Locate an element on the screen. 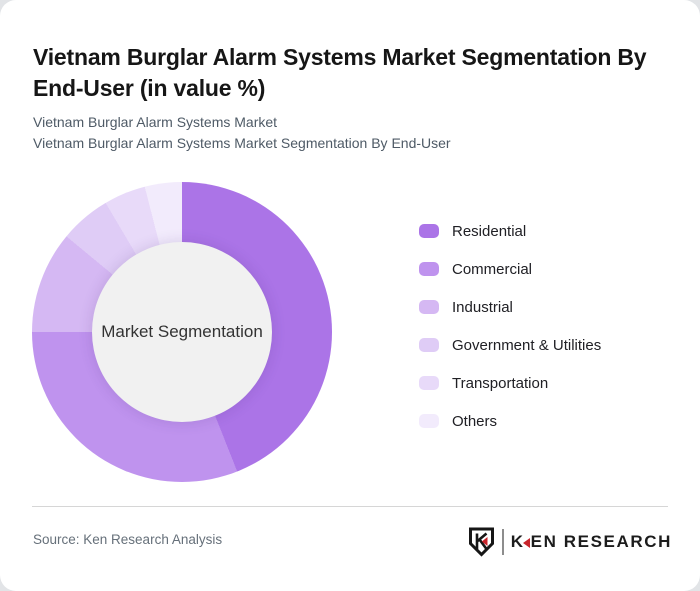 The height and width of the screenshot is (591, 700). legend-label: Residential is located at coordinates (489, 231).